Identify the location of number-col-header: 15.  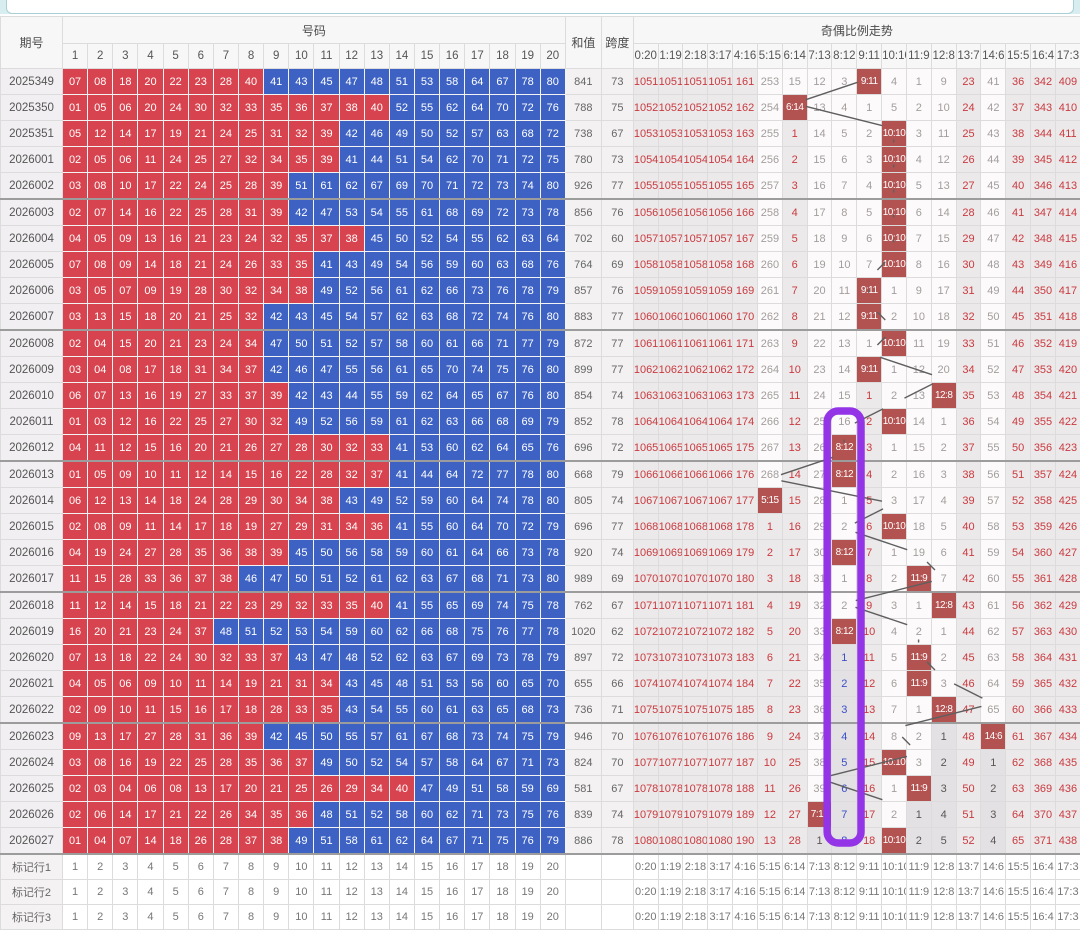
(426, 56).